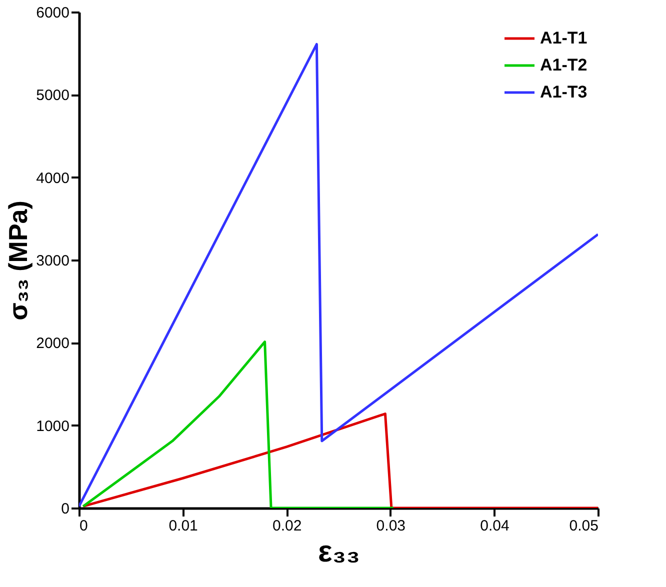 This screenshot has height=587, width=666. What do you see at coordinates (183, 526) in the screenshot?
I see `x-tick-label: 0.01` at bounding box center [183, 526].